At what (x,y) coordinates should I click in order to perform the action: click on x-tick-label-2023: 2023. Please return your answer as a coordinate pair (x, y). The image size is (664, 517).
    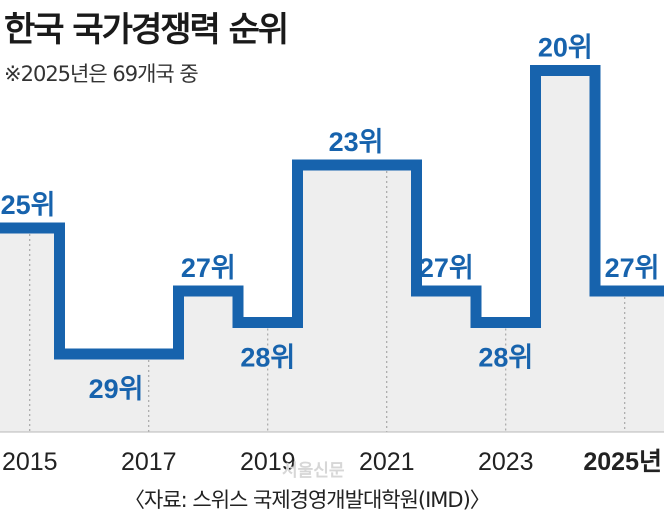
    Looking at the image, I should click on (506, 462).